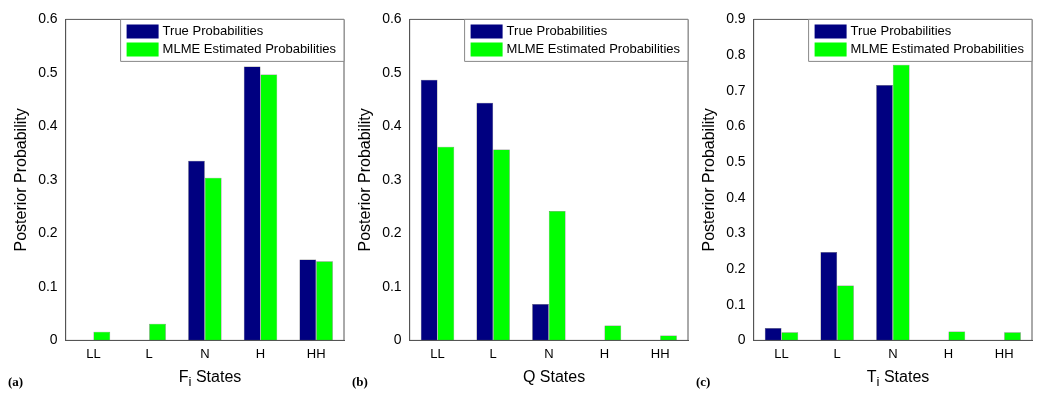 Image resolution: width=1052 pixels, height=409 pixels. I want to click on text: (a), so click(16, 382).